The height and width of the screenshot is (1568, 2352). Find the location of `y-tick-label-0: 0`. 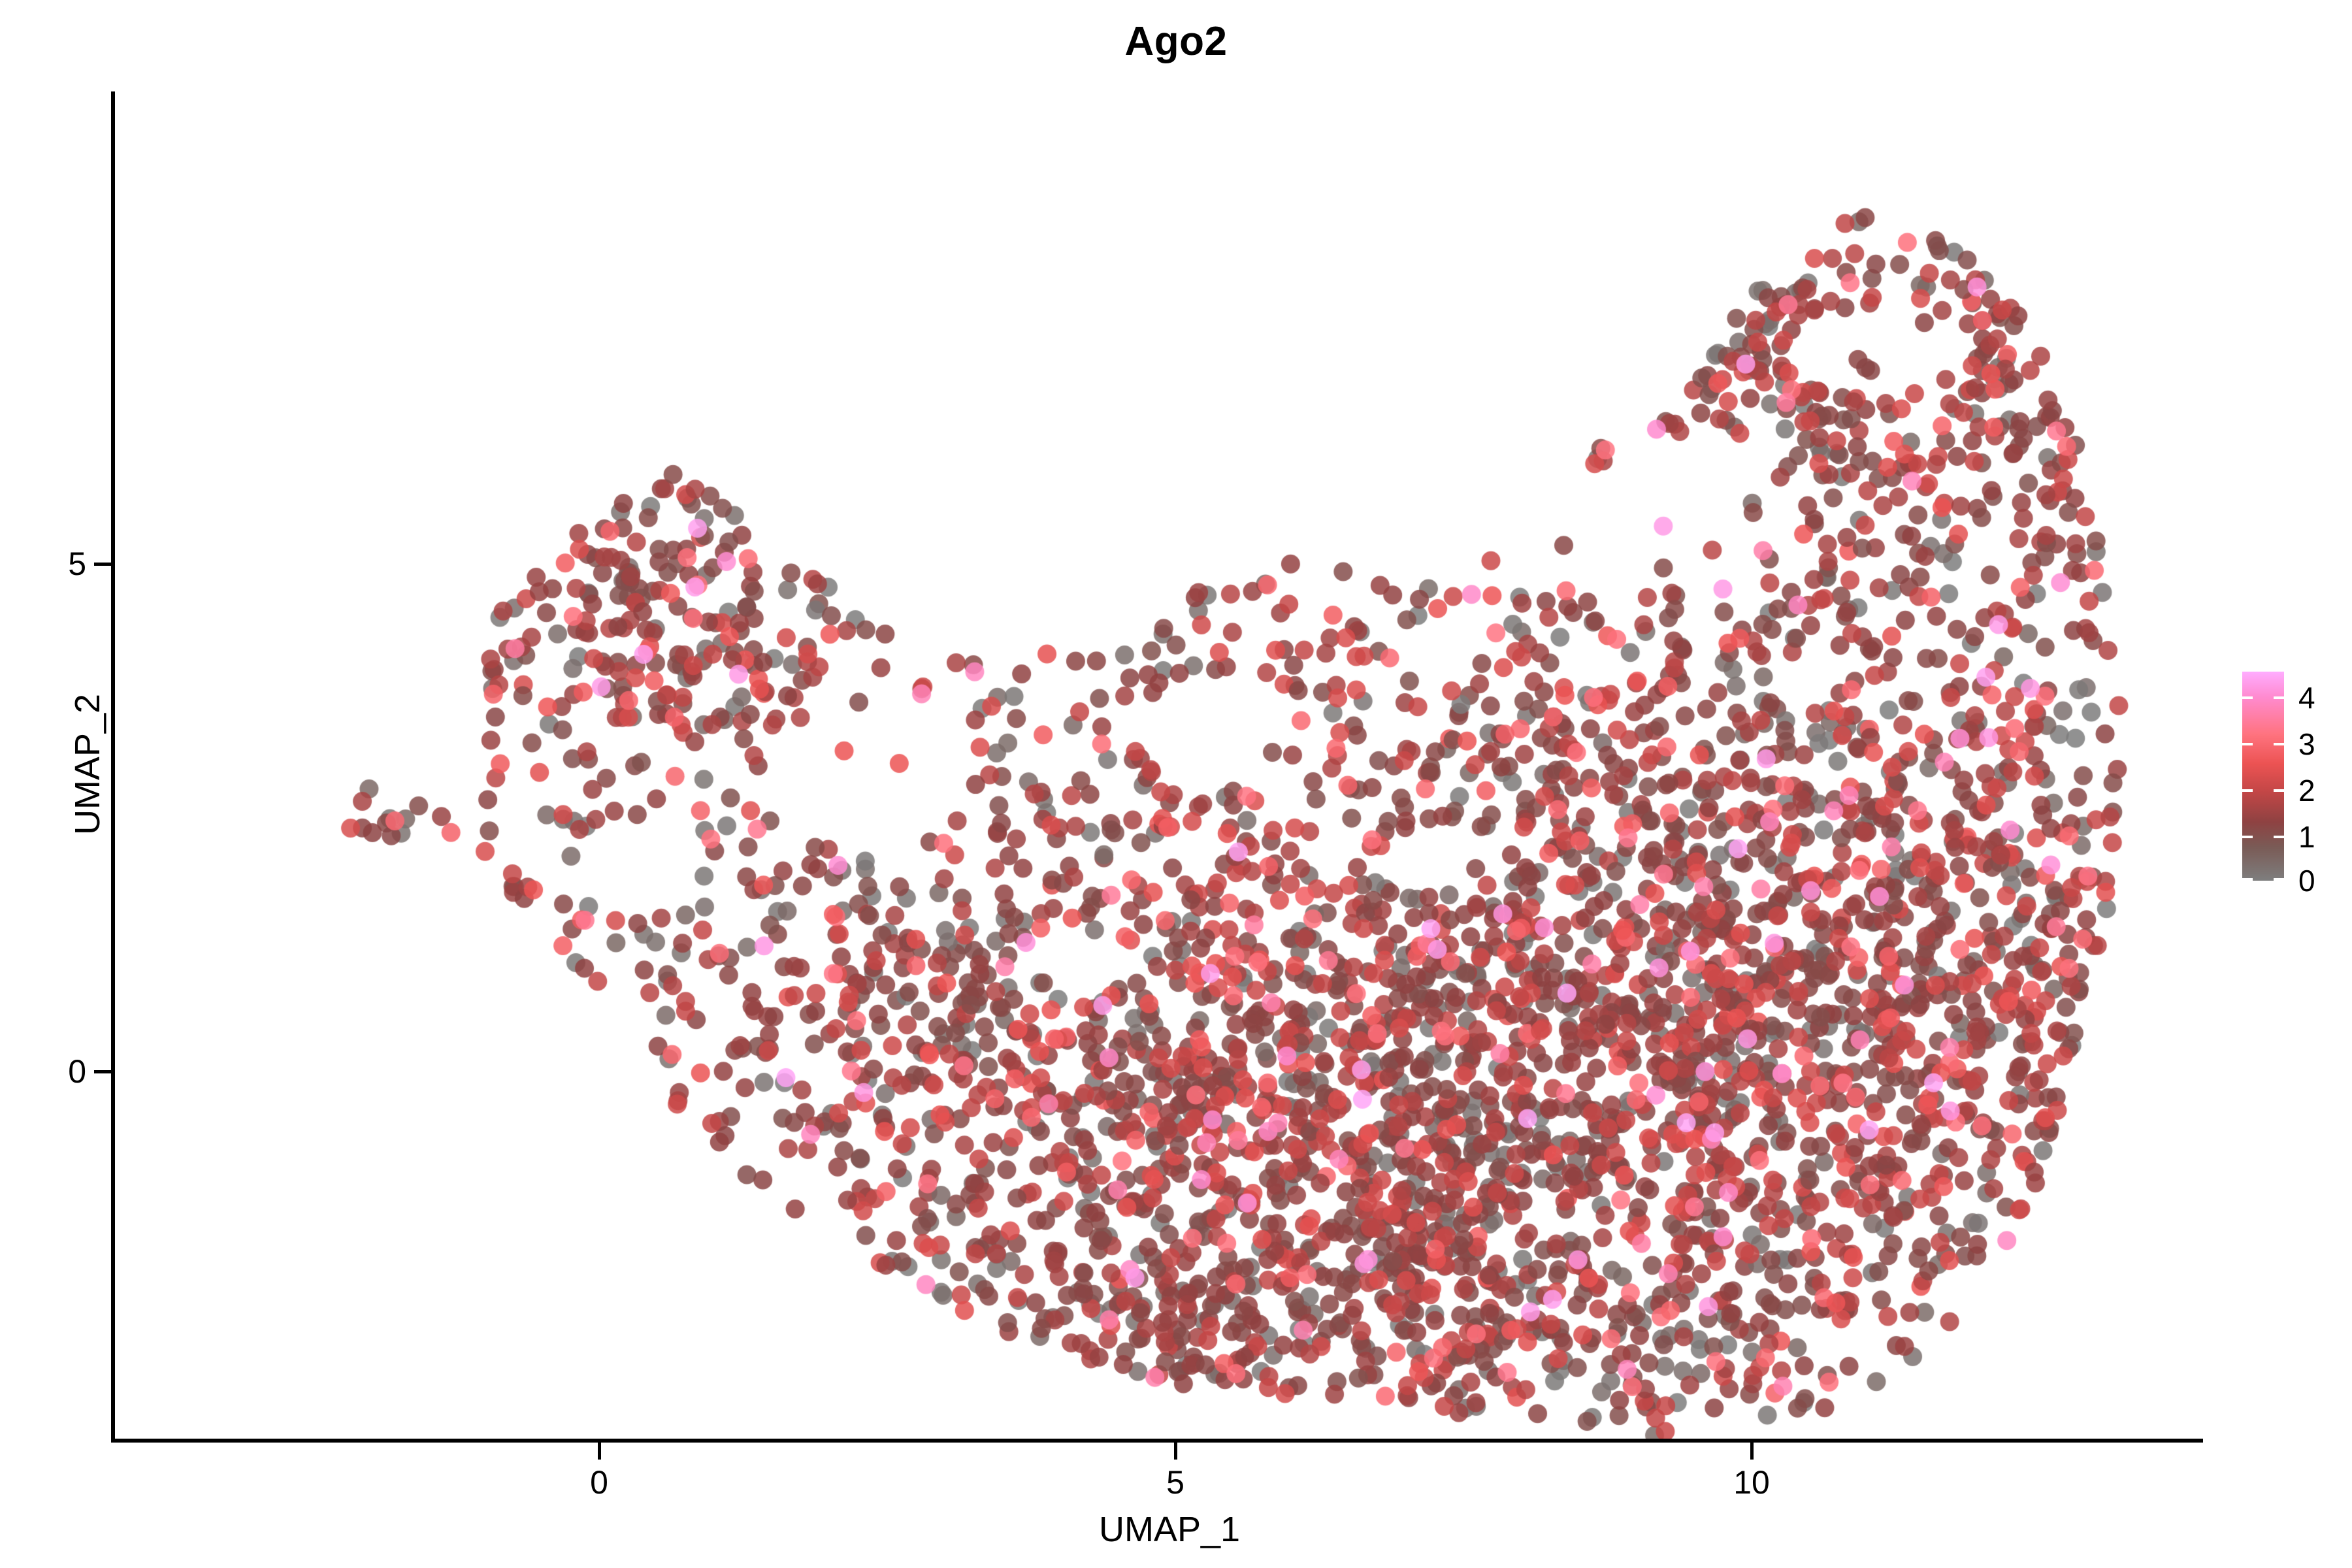

y-tick-label-0: 0 is located at coordinates (77, 1071).